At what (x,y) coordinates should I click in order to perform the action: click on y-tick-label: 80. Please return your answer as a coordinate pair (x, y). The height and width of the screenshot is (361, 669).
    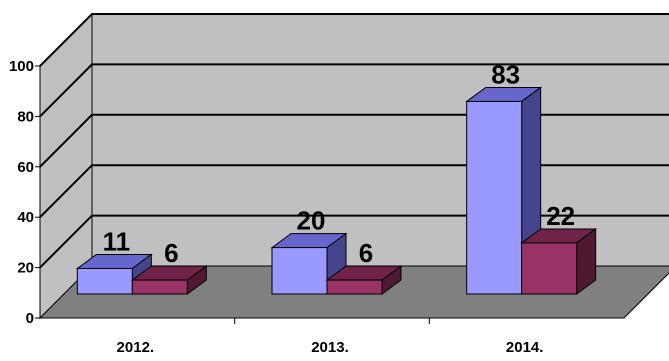
    Looking at the image, I should click on (25, 116).